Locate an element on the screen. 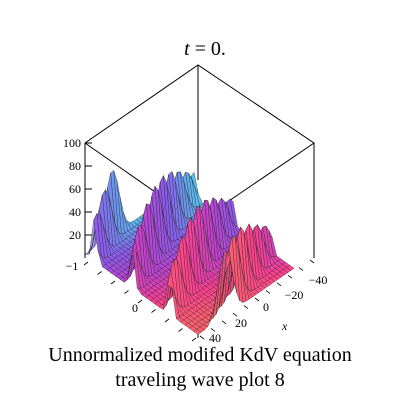  x-tick-label: 0 is located at coordinates (266, 307).